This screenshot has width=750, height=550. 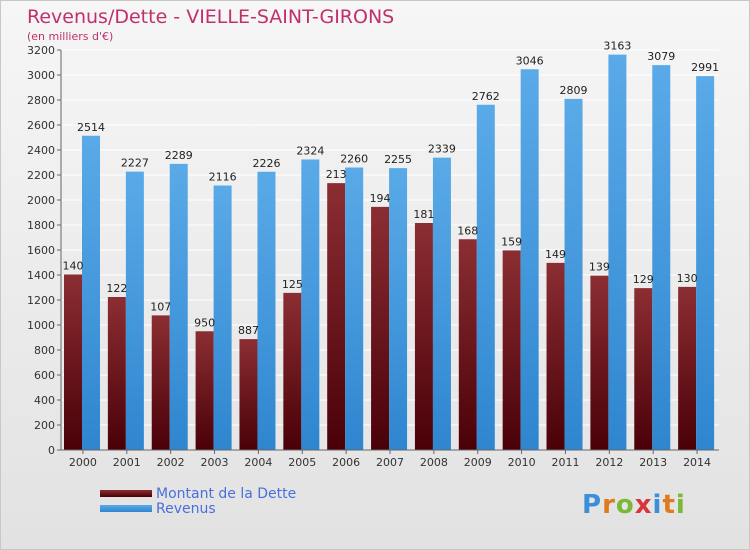 What do you see at coordinates (116, 288) in the screenshot?
I see `data-label-debt: 122` at bounding box center [116, 288].